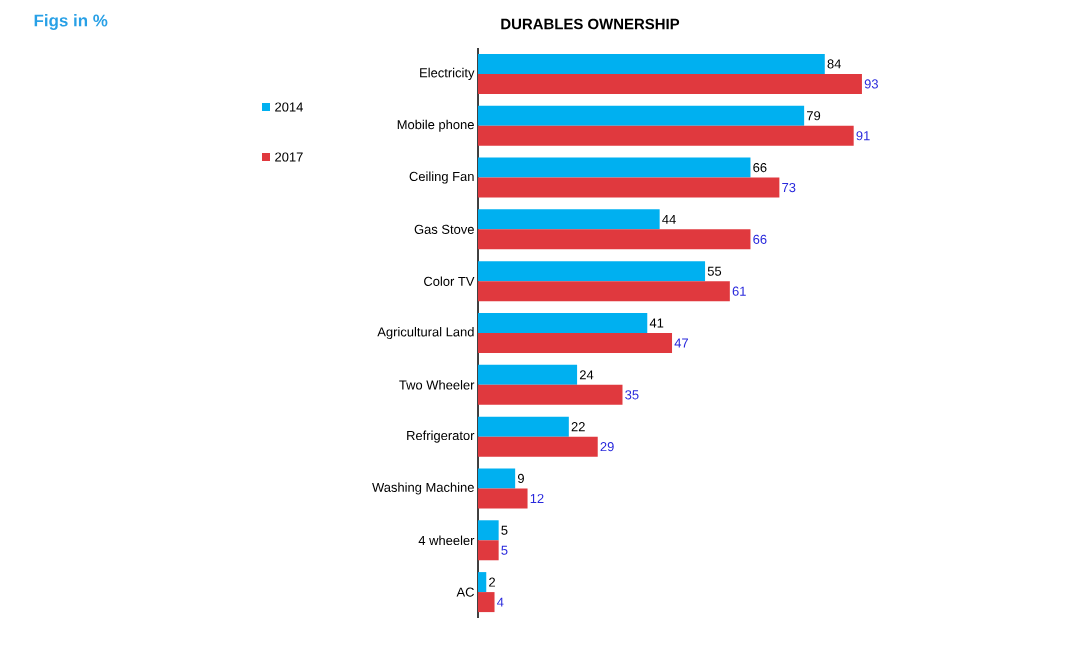 The image size is (1081, 667). Describe the element at coordinates (714, 271) in the screenshot. I see `data-label: 55` at that location.